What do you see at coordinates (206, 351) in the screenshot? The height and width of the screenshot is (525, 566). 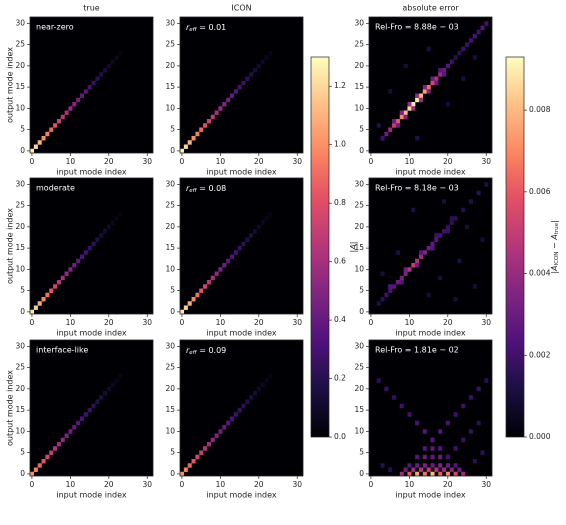 I see `panel-annotation: reff = 0.09` at bounding box center [206, 351].